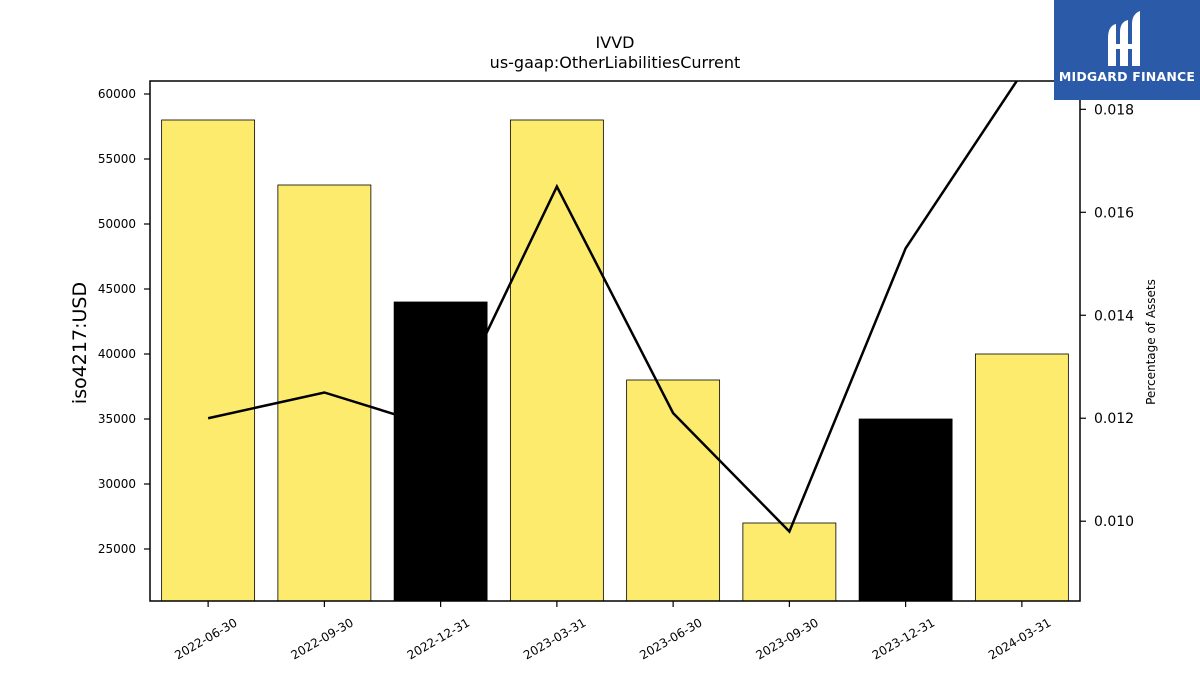  What do you see at coordinates (438, 638) in the screenshot?
I see `x-tick-label-2022-12-31: 2022-12-31` at bounding box center [438, 638].